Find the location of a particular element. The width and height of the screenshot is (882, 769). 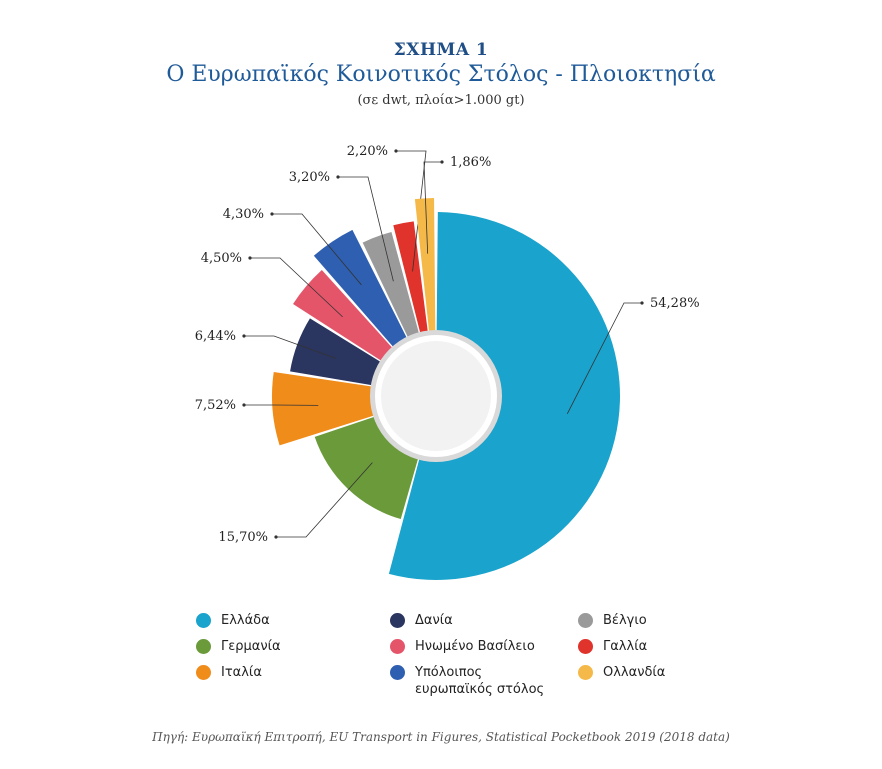

legend-item: Υπόλοιπος ευρωπαϊκός στόλος is located at coordinates (475, 681).